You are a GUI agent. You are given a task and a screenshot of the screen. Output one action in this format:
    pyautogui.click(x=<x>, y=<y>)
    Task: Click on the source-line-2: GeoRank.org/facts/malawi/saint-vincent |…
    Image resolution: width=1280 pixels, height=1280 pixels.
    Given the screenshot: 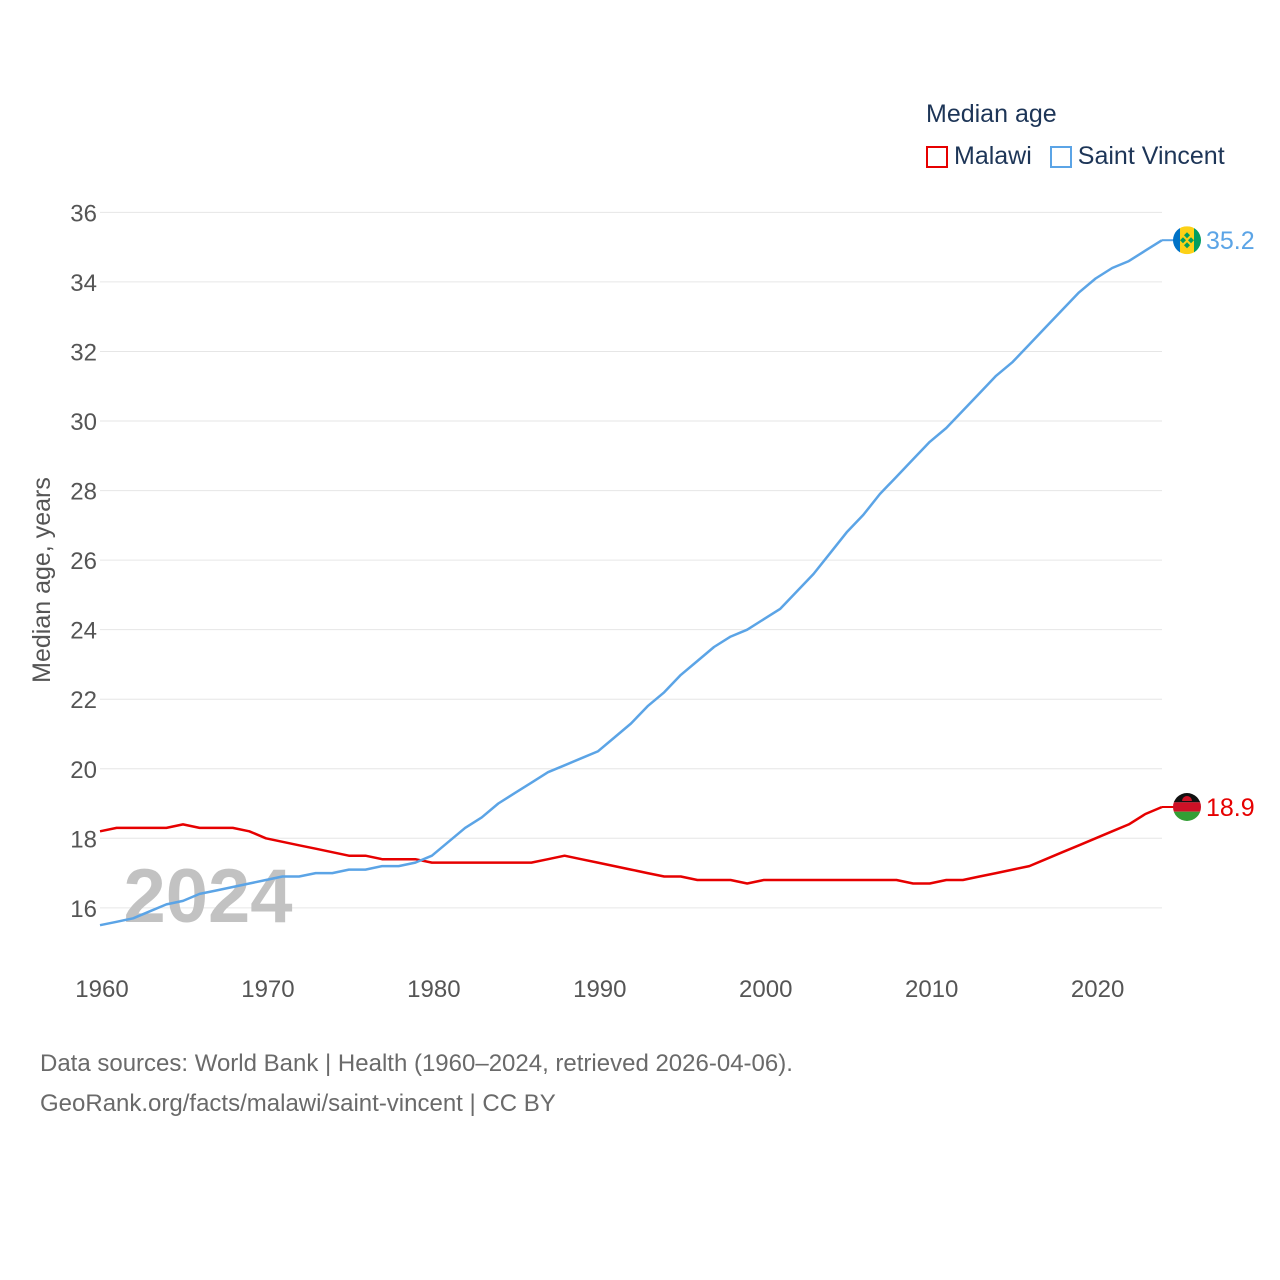 What is the action you would take?
    pyautogui.click(x=298, y=1103)
    